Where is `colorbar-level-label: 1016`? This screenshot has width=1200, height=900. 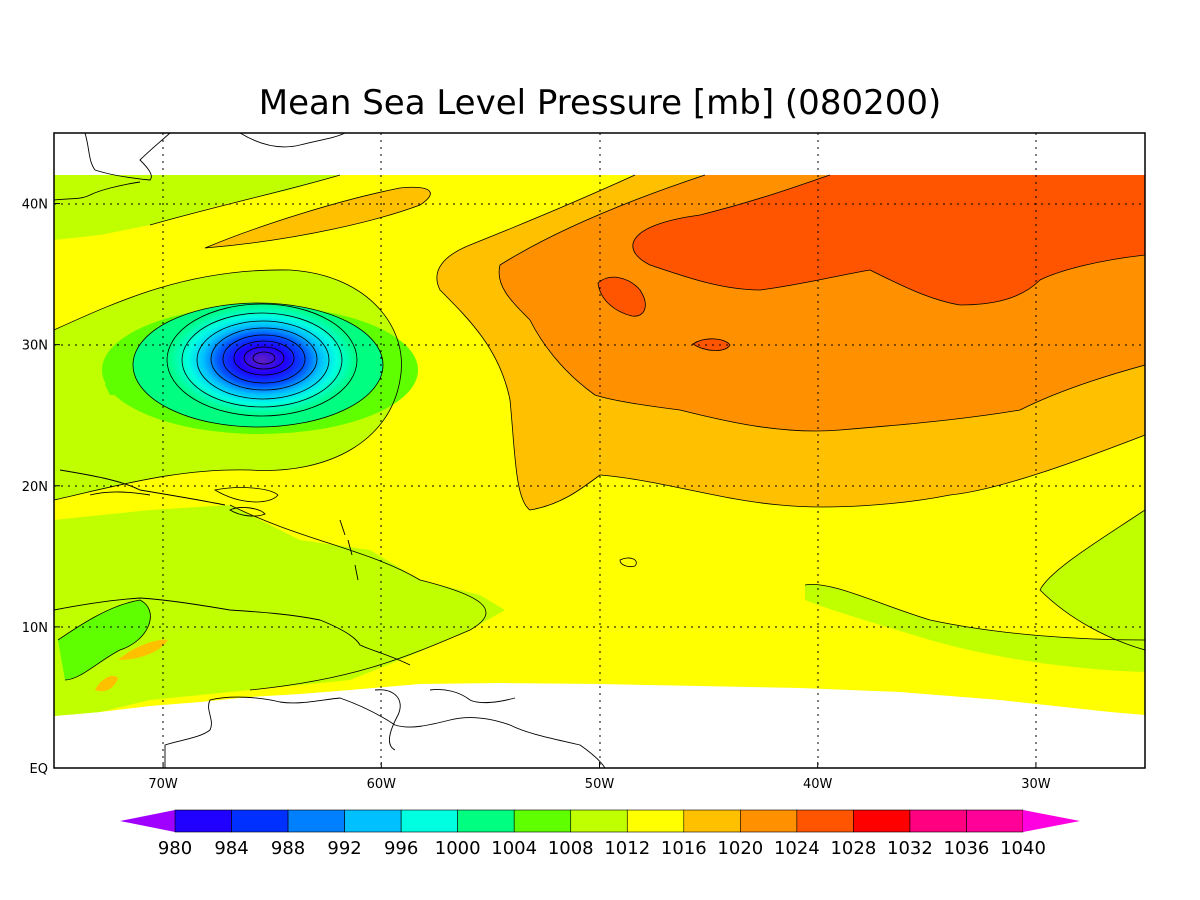 colorbar-level-label: 1016 is located at coordinates (684, 848).